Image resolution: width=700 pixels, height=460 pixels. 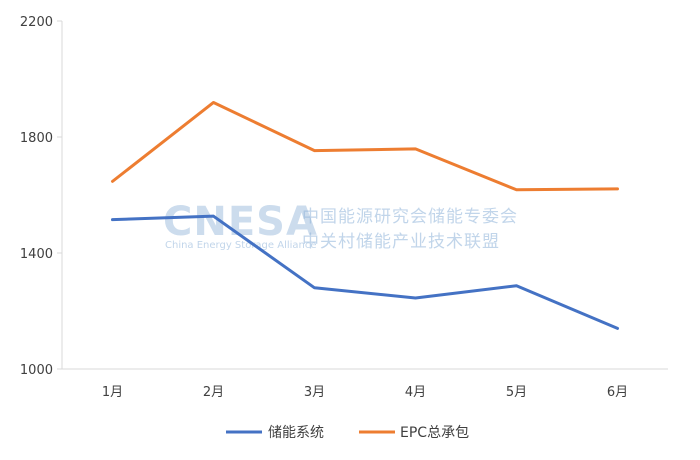 I want to click on watermark-logo-text: CNESA, so click(x=240, y=222).